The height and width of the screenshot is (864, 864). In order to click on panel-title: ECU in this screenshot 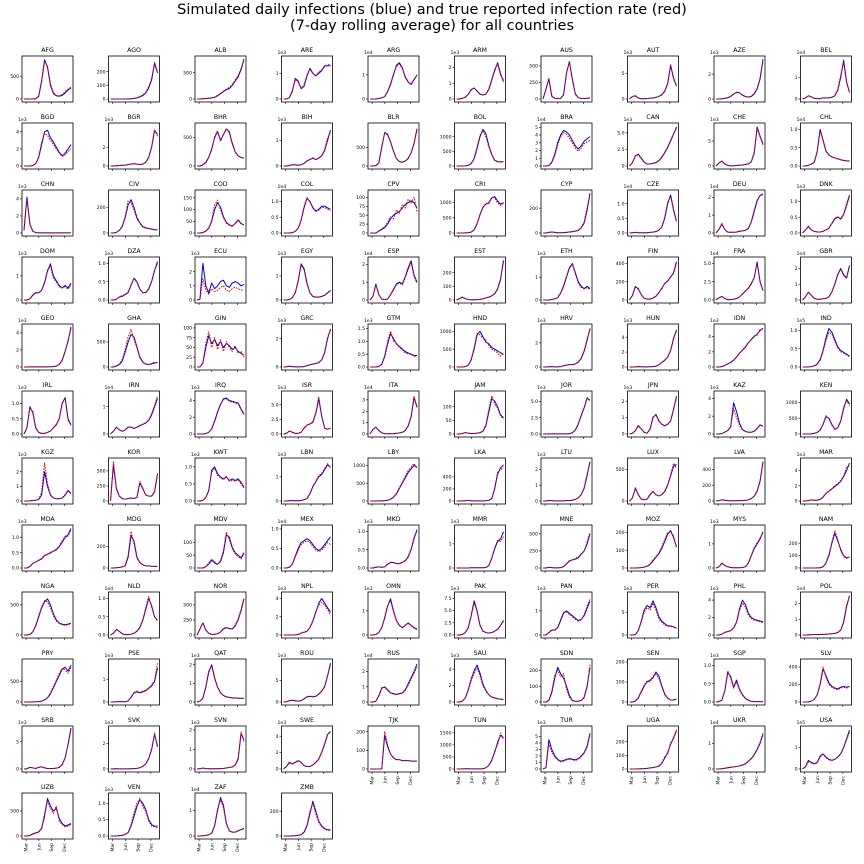, I will do `click(220, 251)`.